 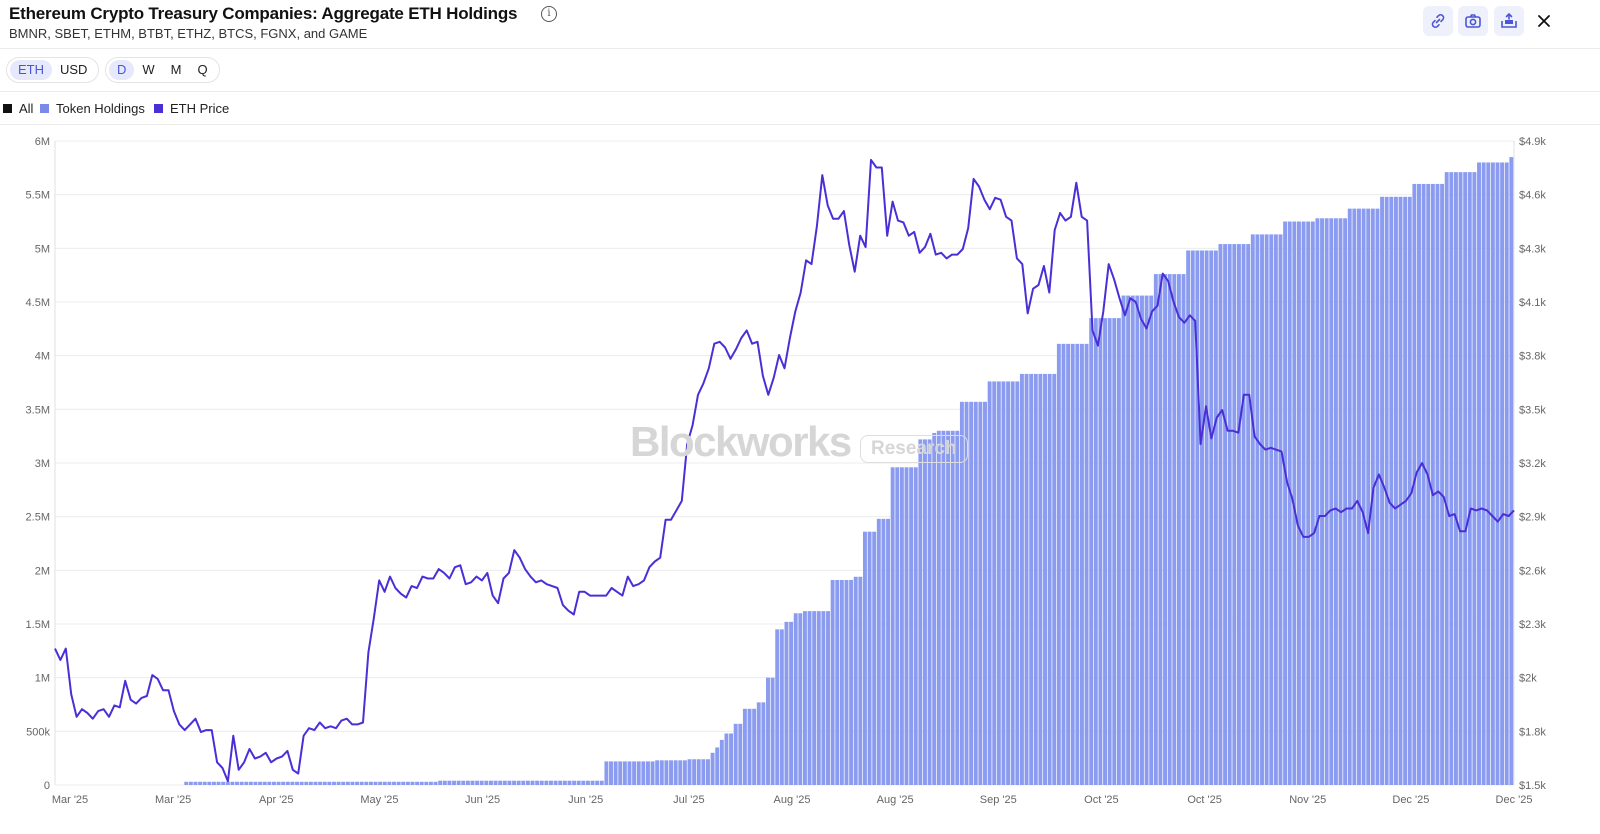 What do you see at coordinates (1532, 410) in the screenshot?
I see `right-y-tick-label: $3.5k` at bounding box center [1532, 410].